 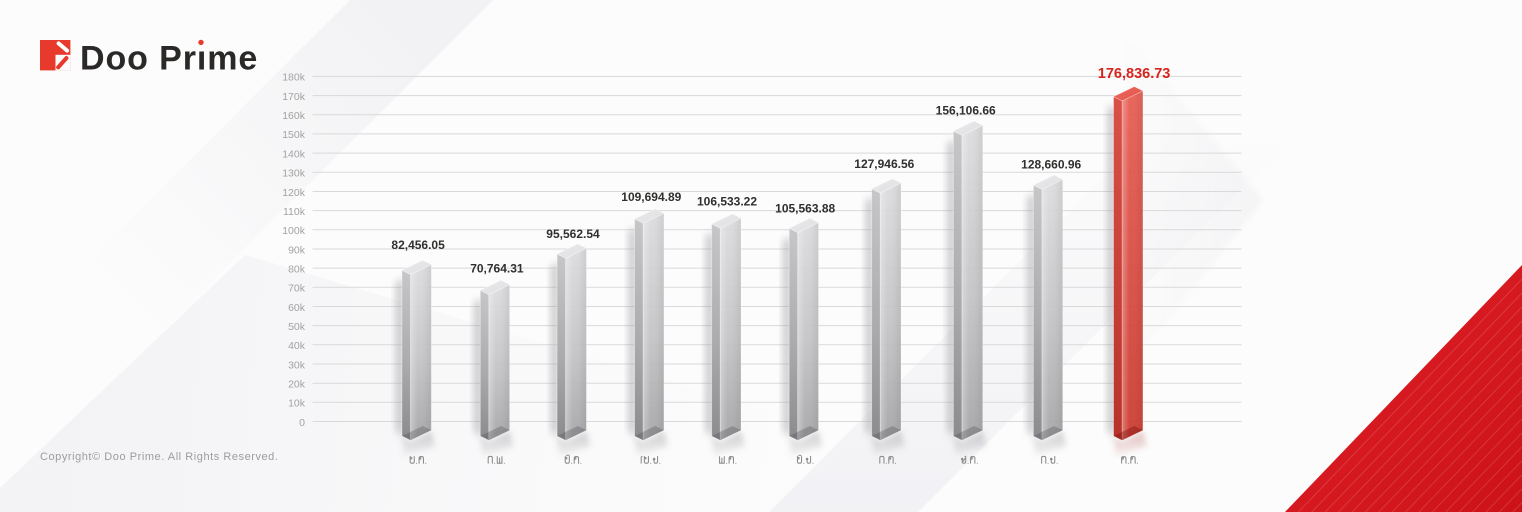 What do you see at coordinates (294, 193) in the screenshot?
I see `svg-text: 120k` at bounding box center [294, 193].